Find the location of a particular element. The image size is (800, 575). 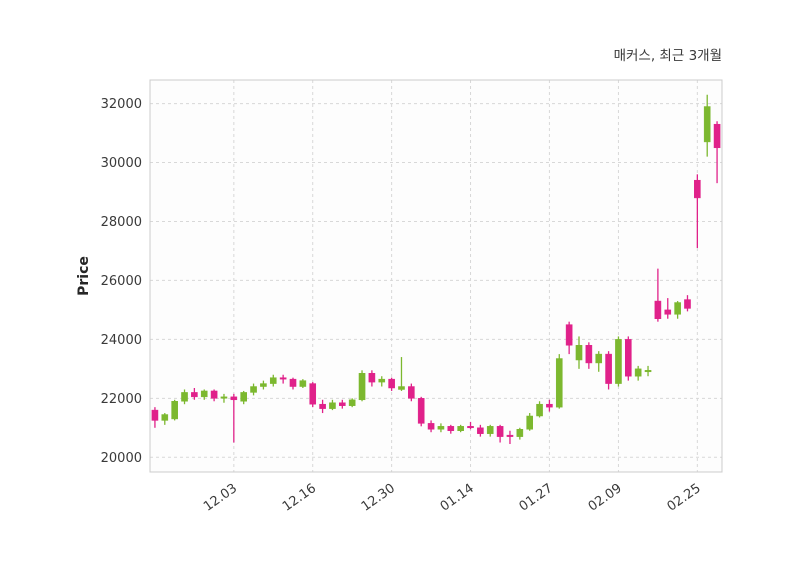

y-tick-label: 32000 is located at coordinates (121, 104).